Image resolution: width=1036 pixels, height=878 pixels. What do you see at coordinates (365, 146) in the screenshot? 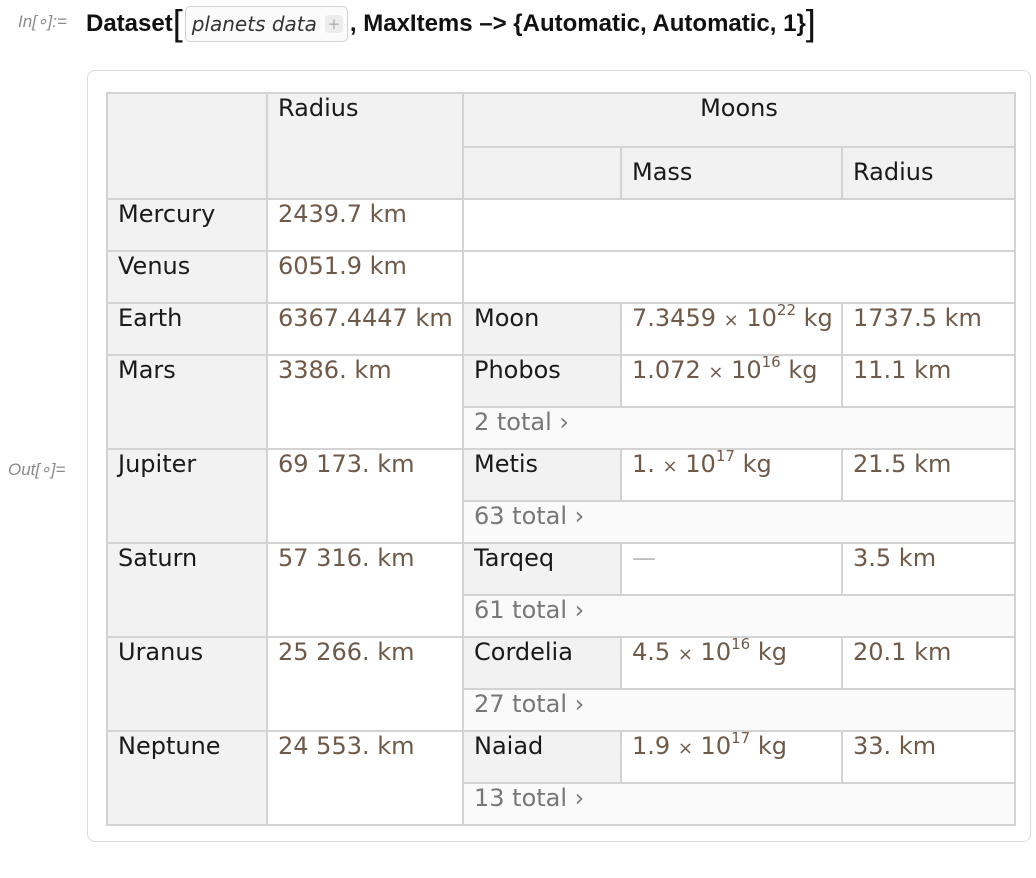
I see `column-header-radius: Radius` at bounding box center [365, 146].